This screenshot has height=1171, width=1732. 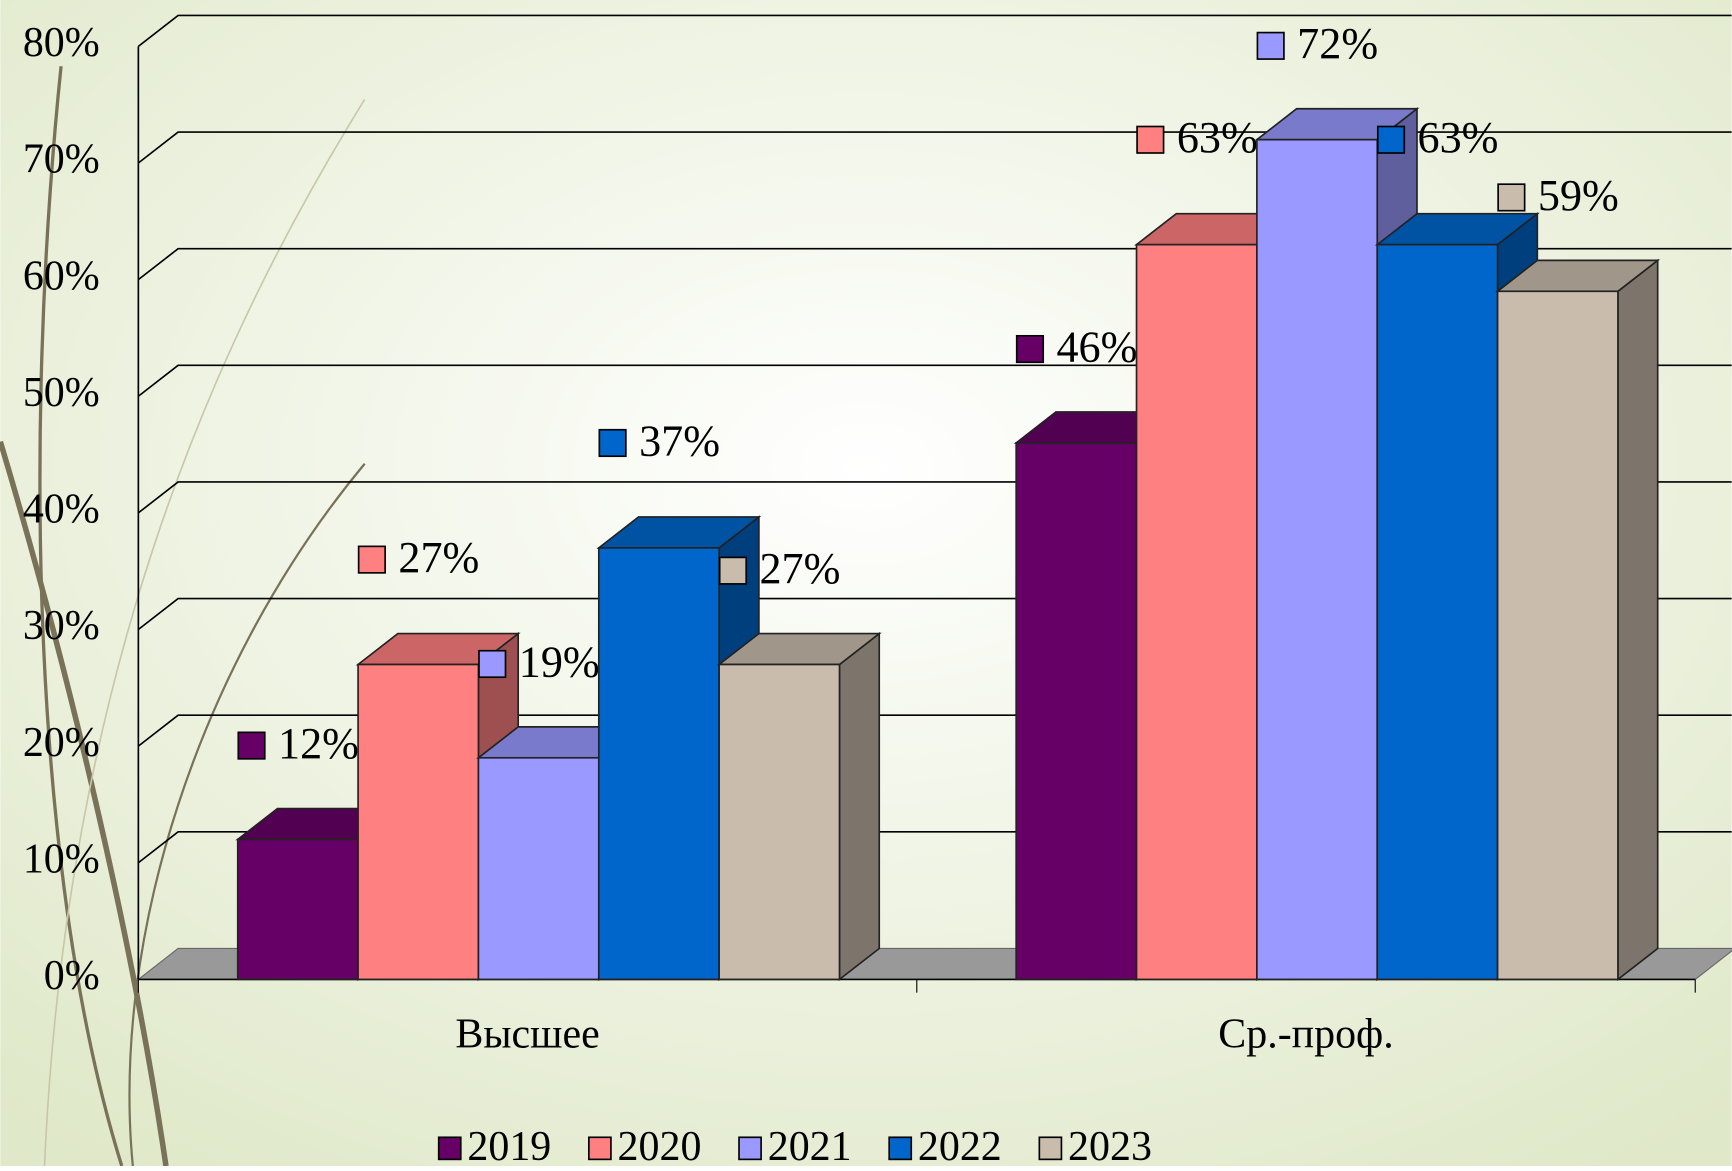 I want to click on legend-label: 2020, so click(x=660, y=1145).